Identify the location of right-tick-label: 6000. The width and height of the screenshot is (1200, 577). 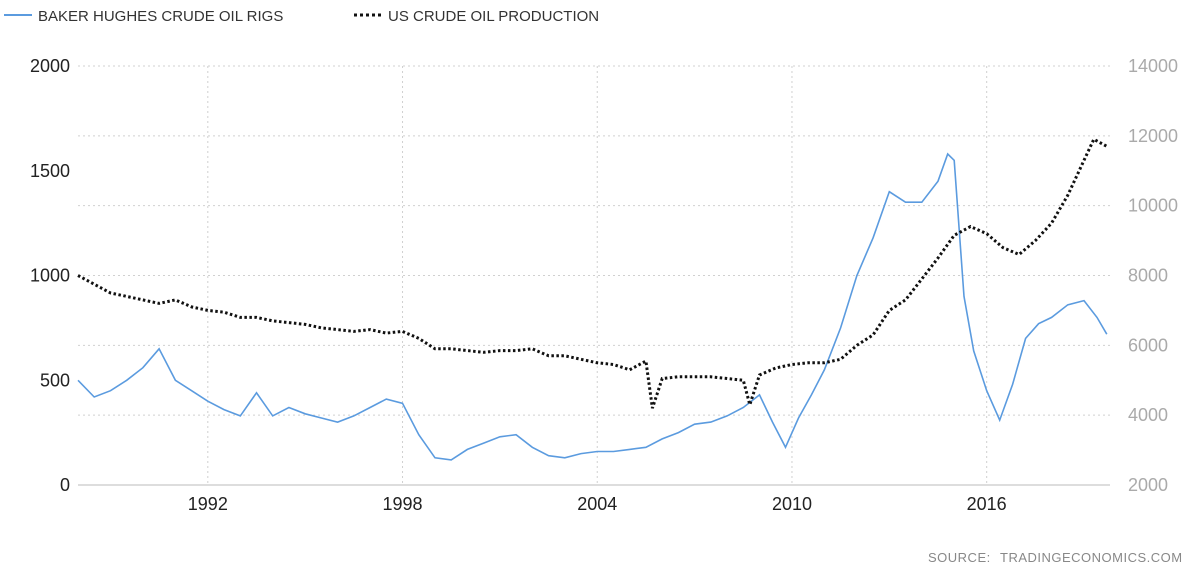
(1148, 345).